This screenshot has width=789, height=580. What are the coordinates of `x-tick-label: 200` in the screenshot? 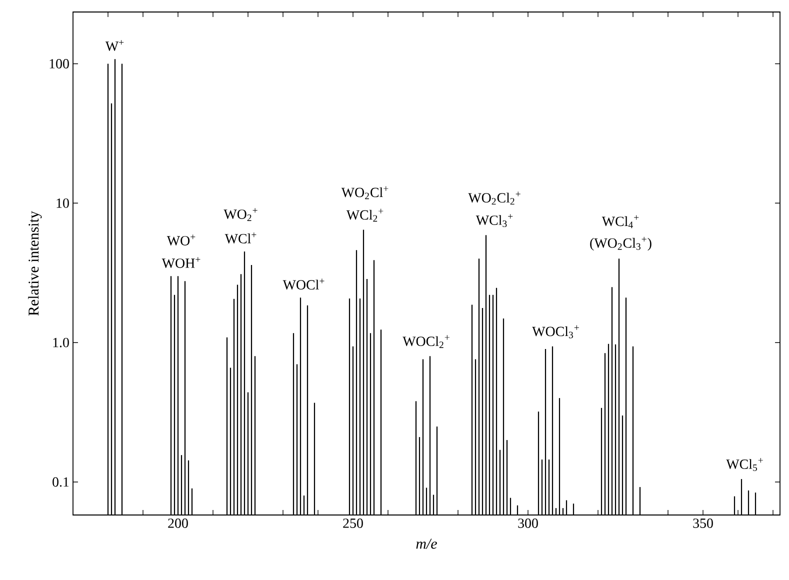 It's located at (178, 523).